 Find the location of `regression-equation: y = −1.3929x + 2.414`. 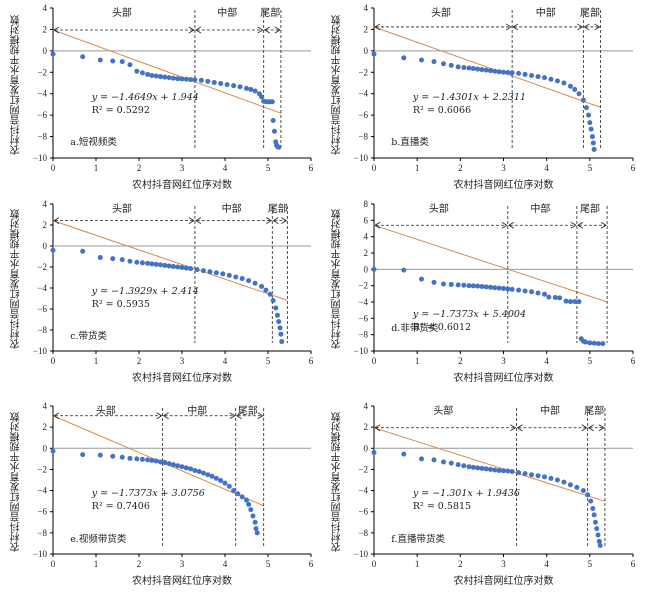

regression-equation: y = −1.3929x + 2.414 is located at coordinates (145, 291).